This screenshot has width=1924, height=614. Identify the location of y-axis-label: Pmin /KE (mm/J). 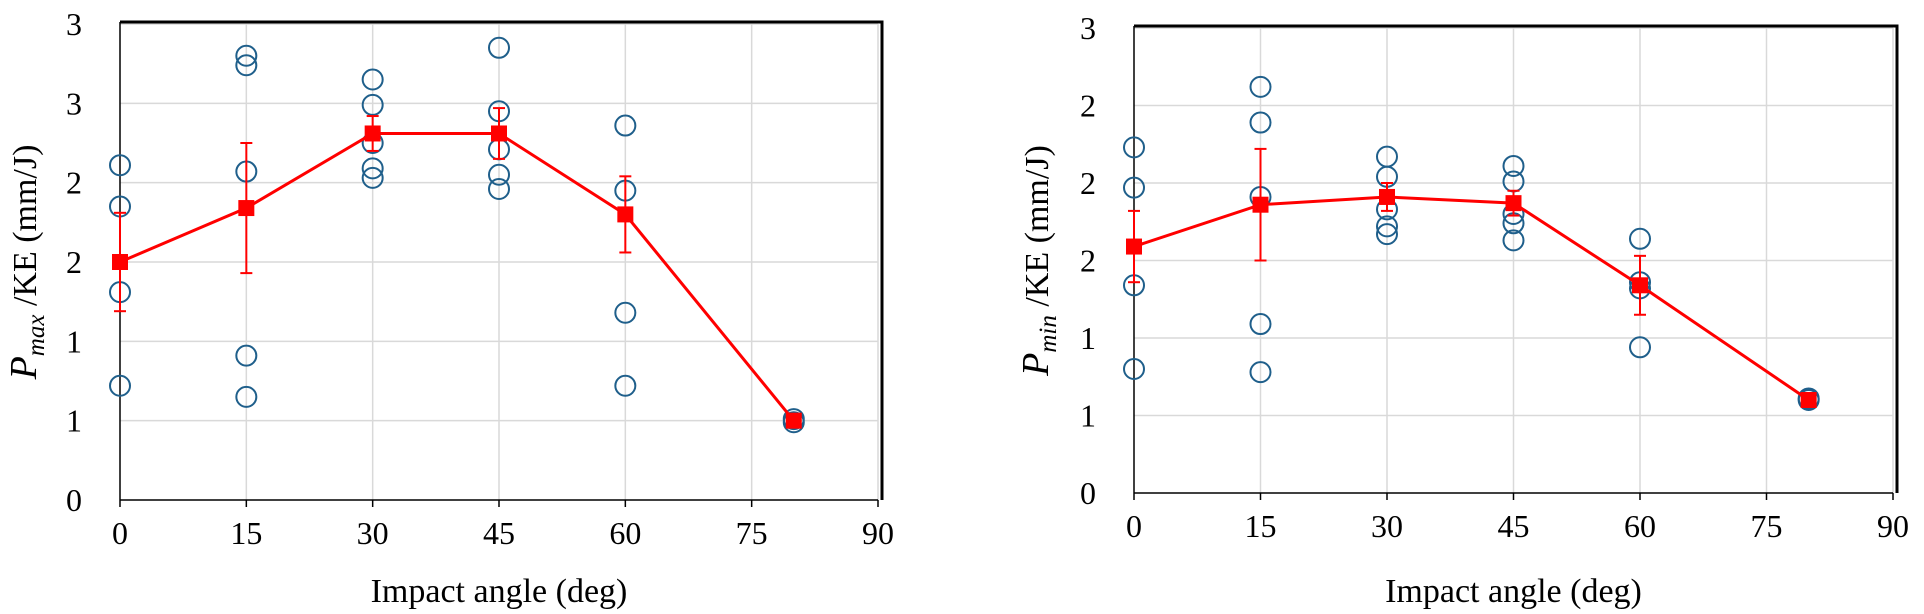
(1038, 261).